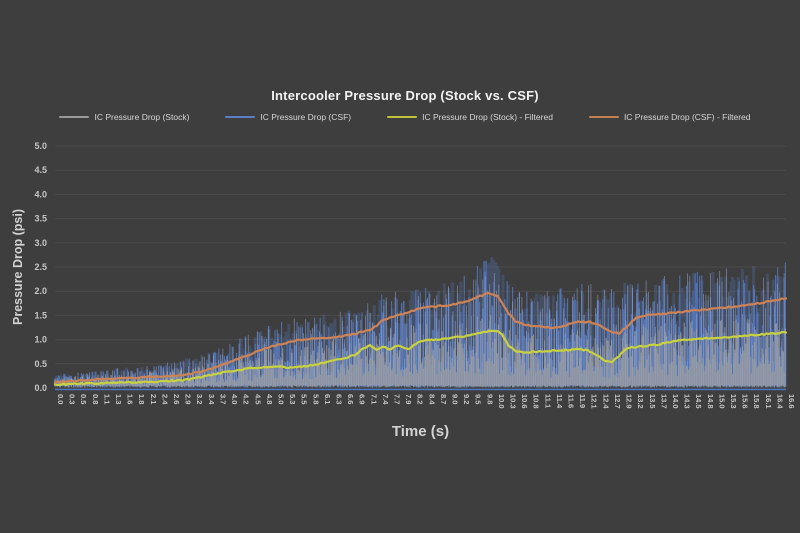 The height and width of the screenshot is (533, 800). I want to click on x-tick-label: 11.4, so click(559, 401).